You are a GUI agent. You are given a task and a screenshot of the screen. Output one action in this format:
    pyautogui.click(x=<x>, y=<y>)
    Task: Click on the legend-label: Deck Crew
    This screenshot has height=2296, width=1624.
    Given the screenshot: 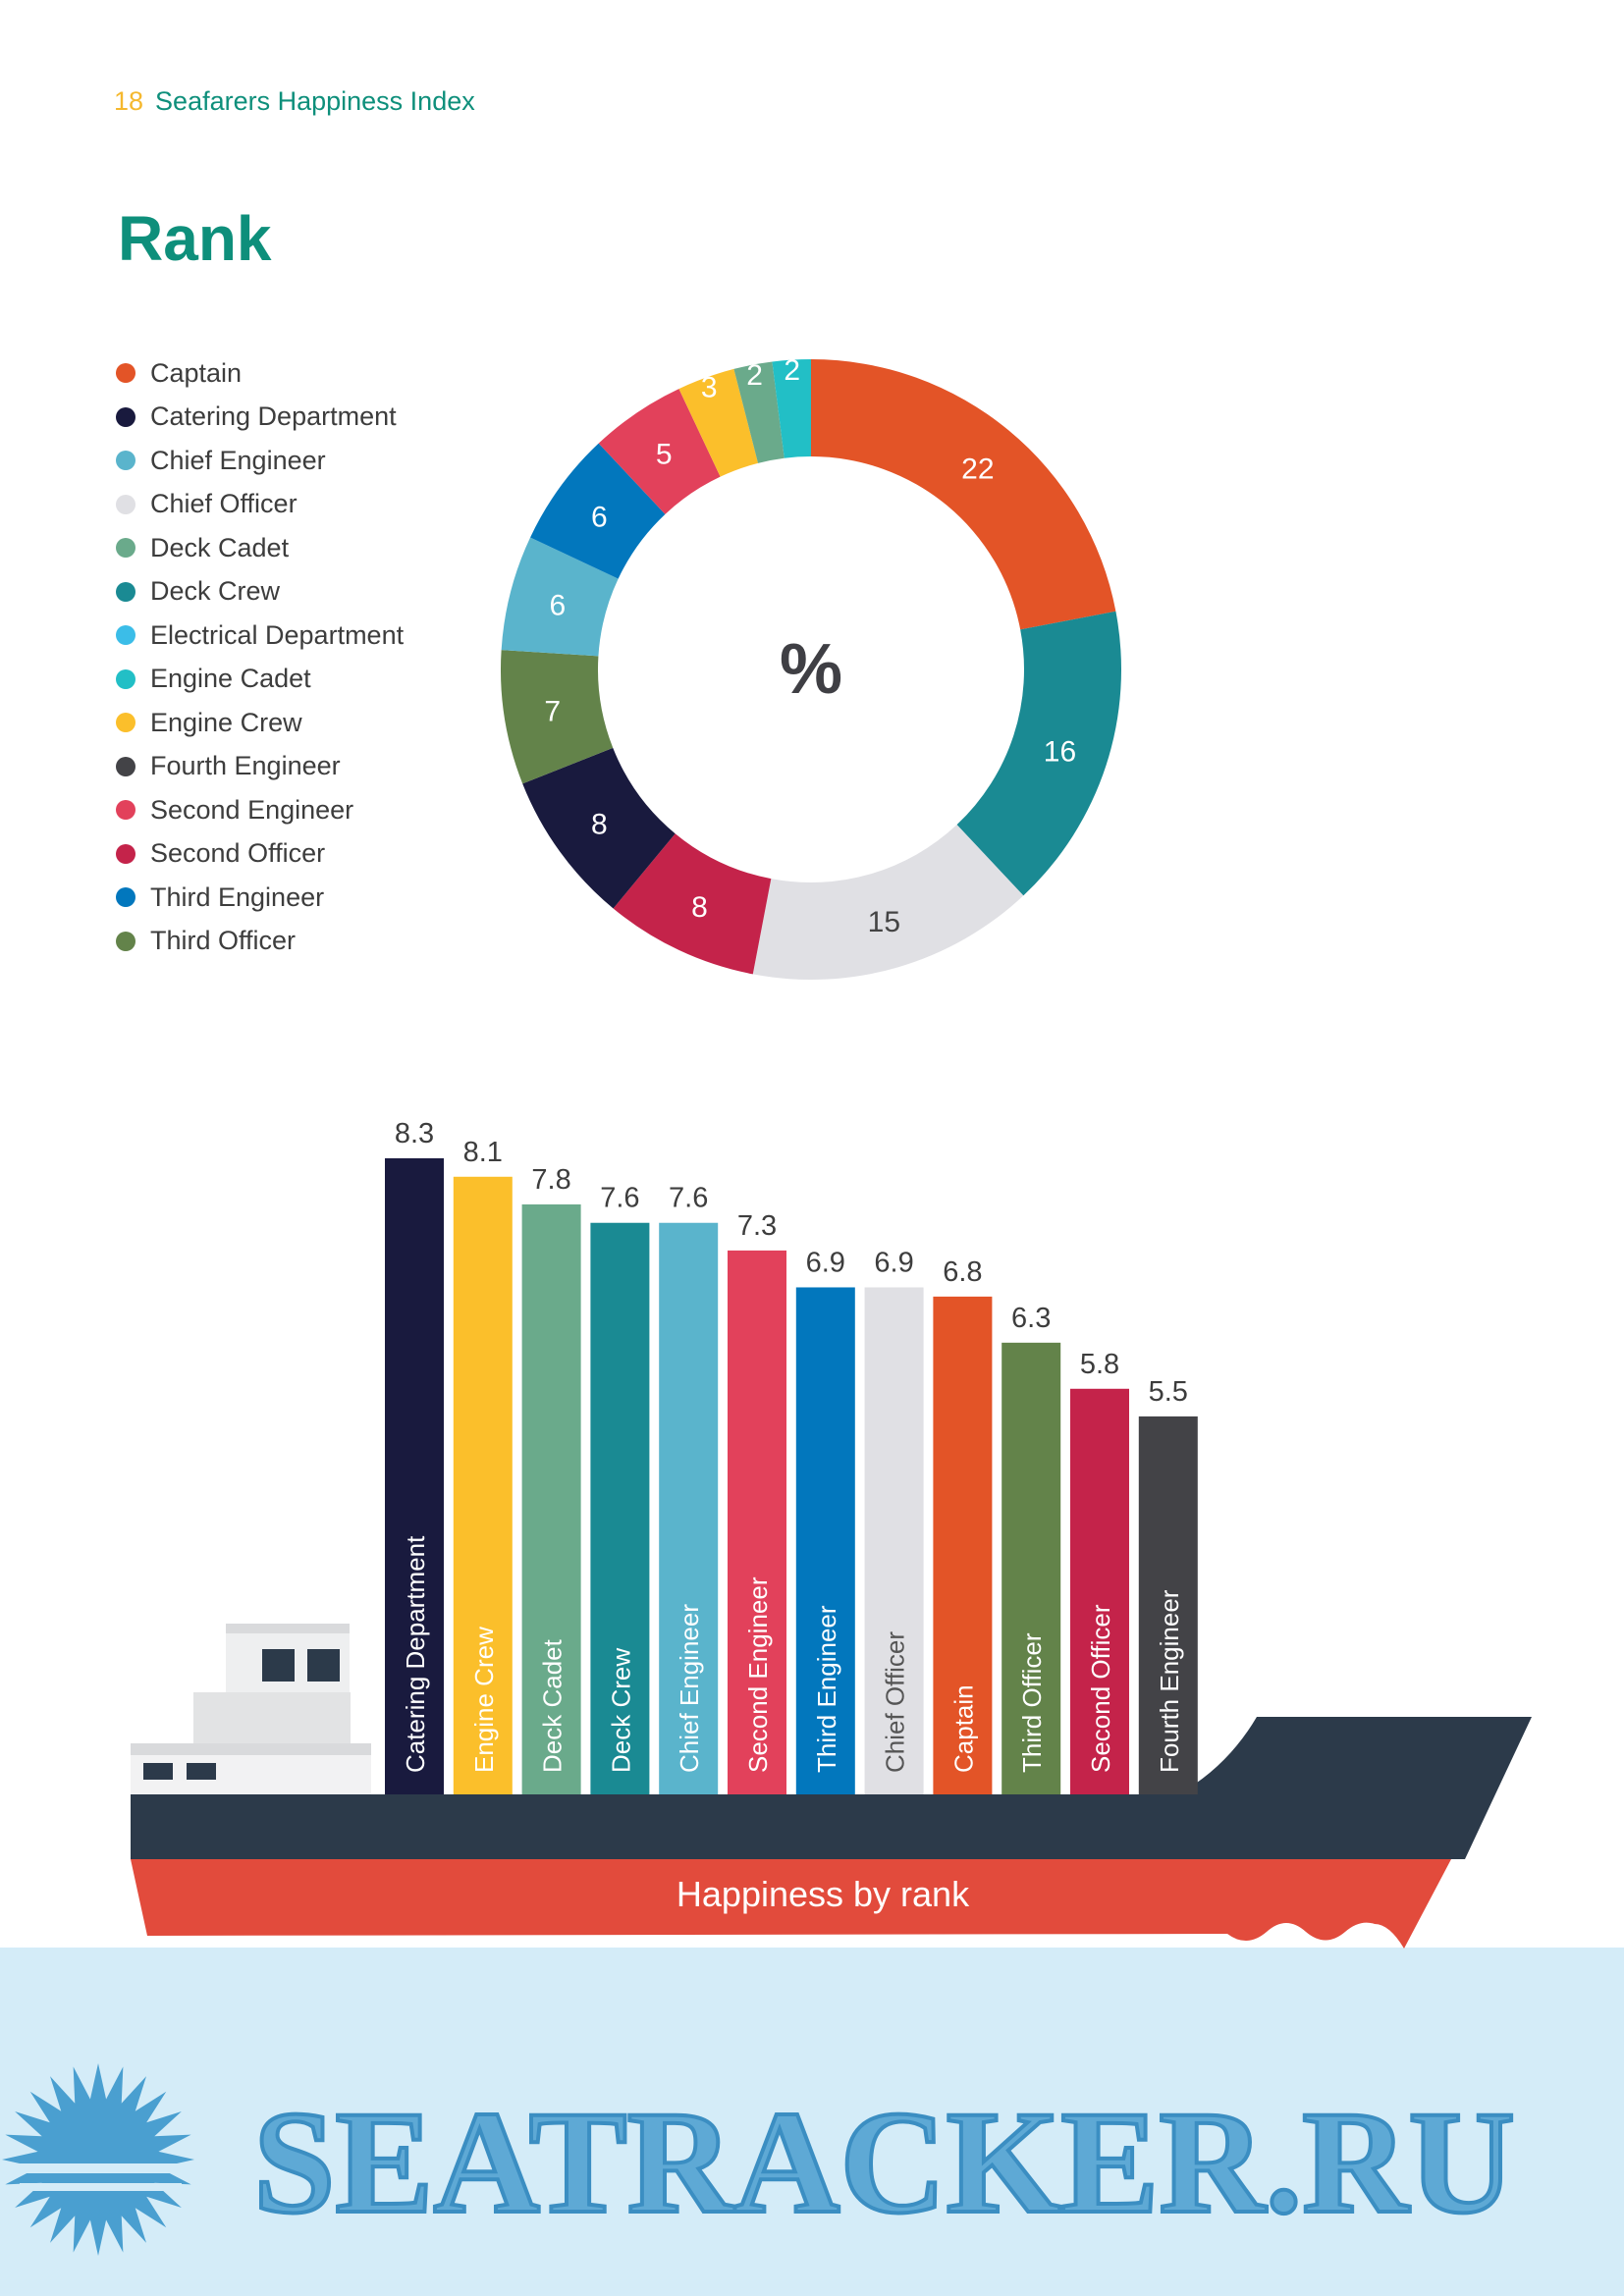 What is the action you would take?
    pyautogui.click(x=215, y=592)
    